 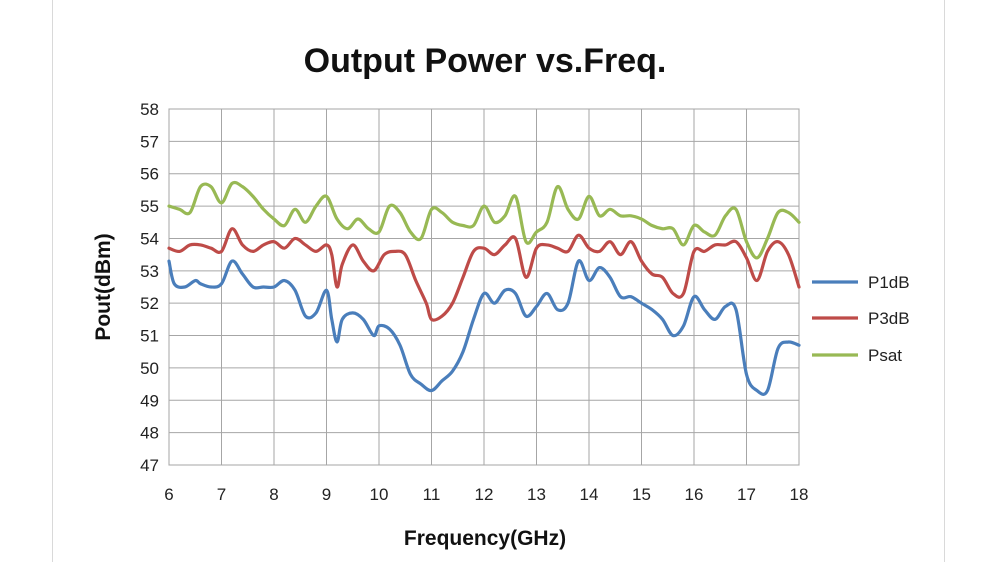 What do you see at coordinates (149, 238) in the screenshot?
I see `y-tick-label: 54` at bounding box center [149, 238].